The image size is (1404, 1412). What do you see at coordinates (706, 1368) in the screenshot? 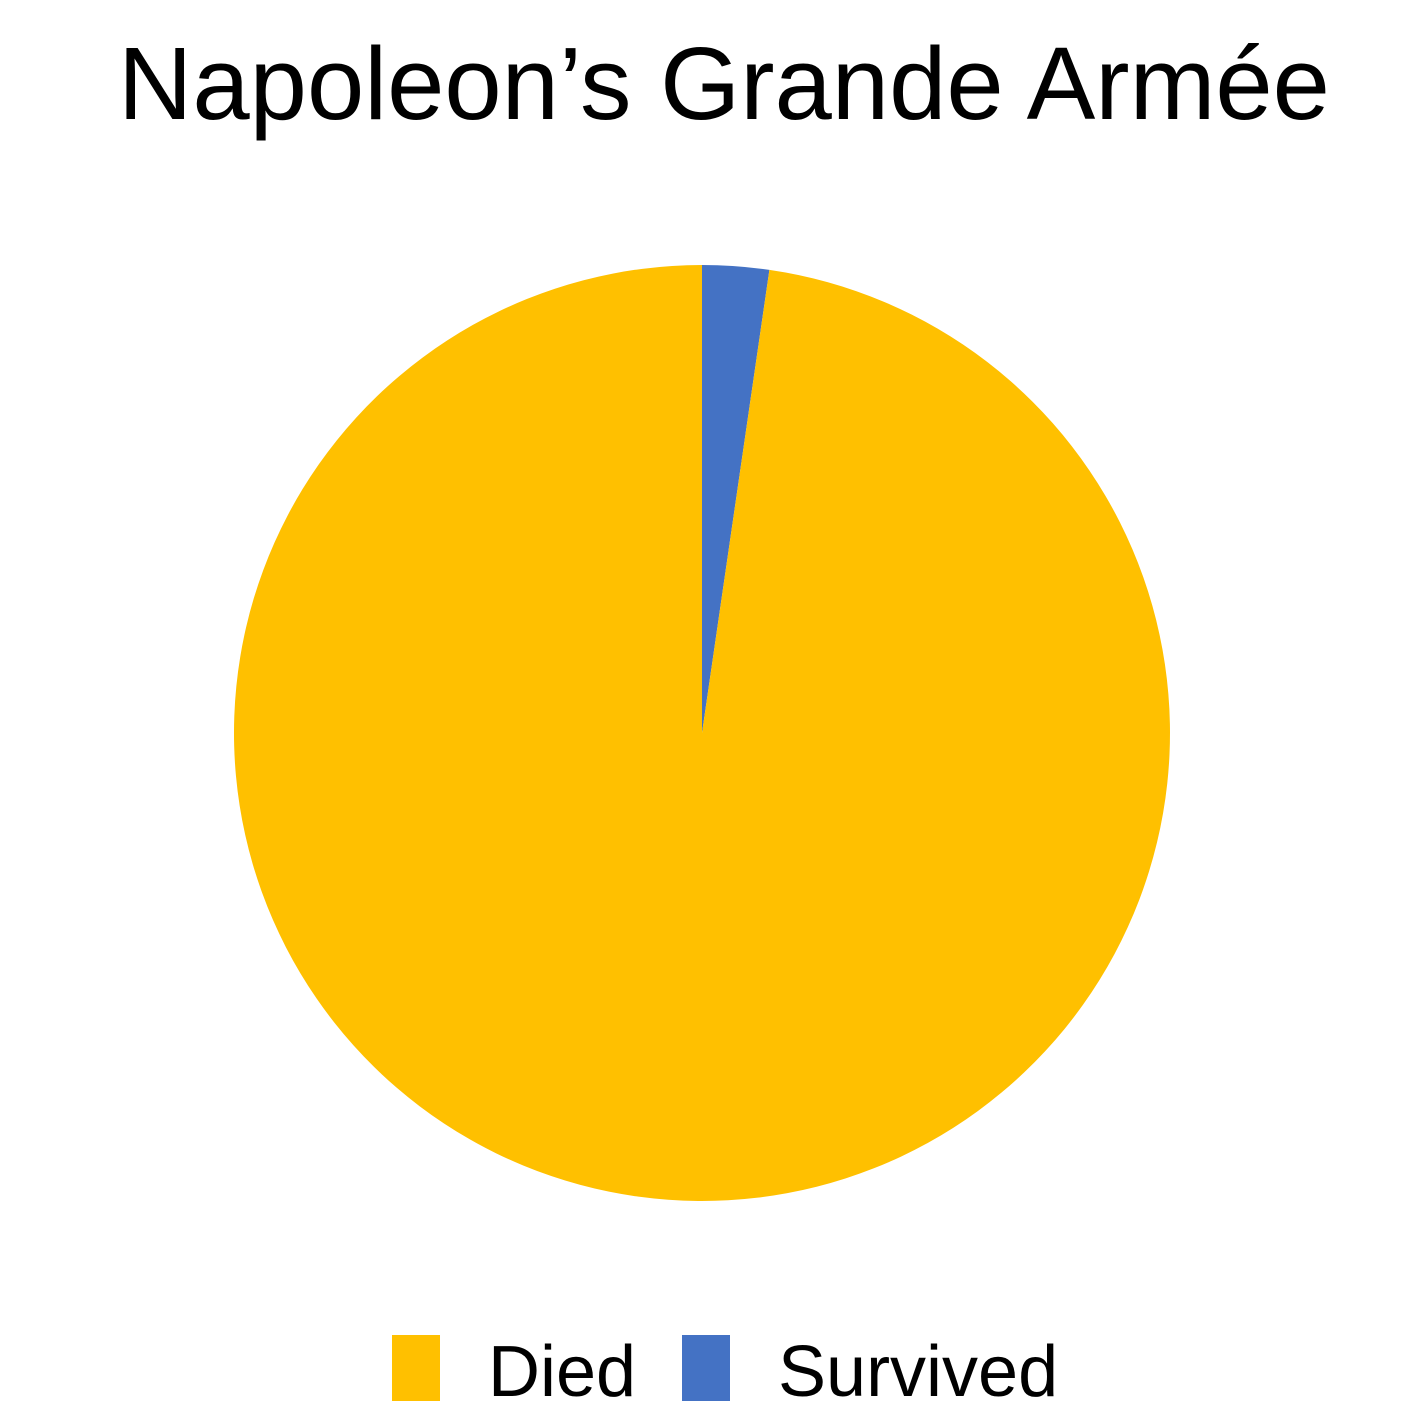
I see `legend-swatch-survived` at bounding box center [706, 1368].